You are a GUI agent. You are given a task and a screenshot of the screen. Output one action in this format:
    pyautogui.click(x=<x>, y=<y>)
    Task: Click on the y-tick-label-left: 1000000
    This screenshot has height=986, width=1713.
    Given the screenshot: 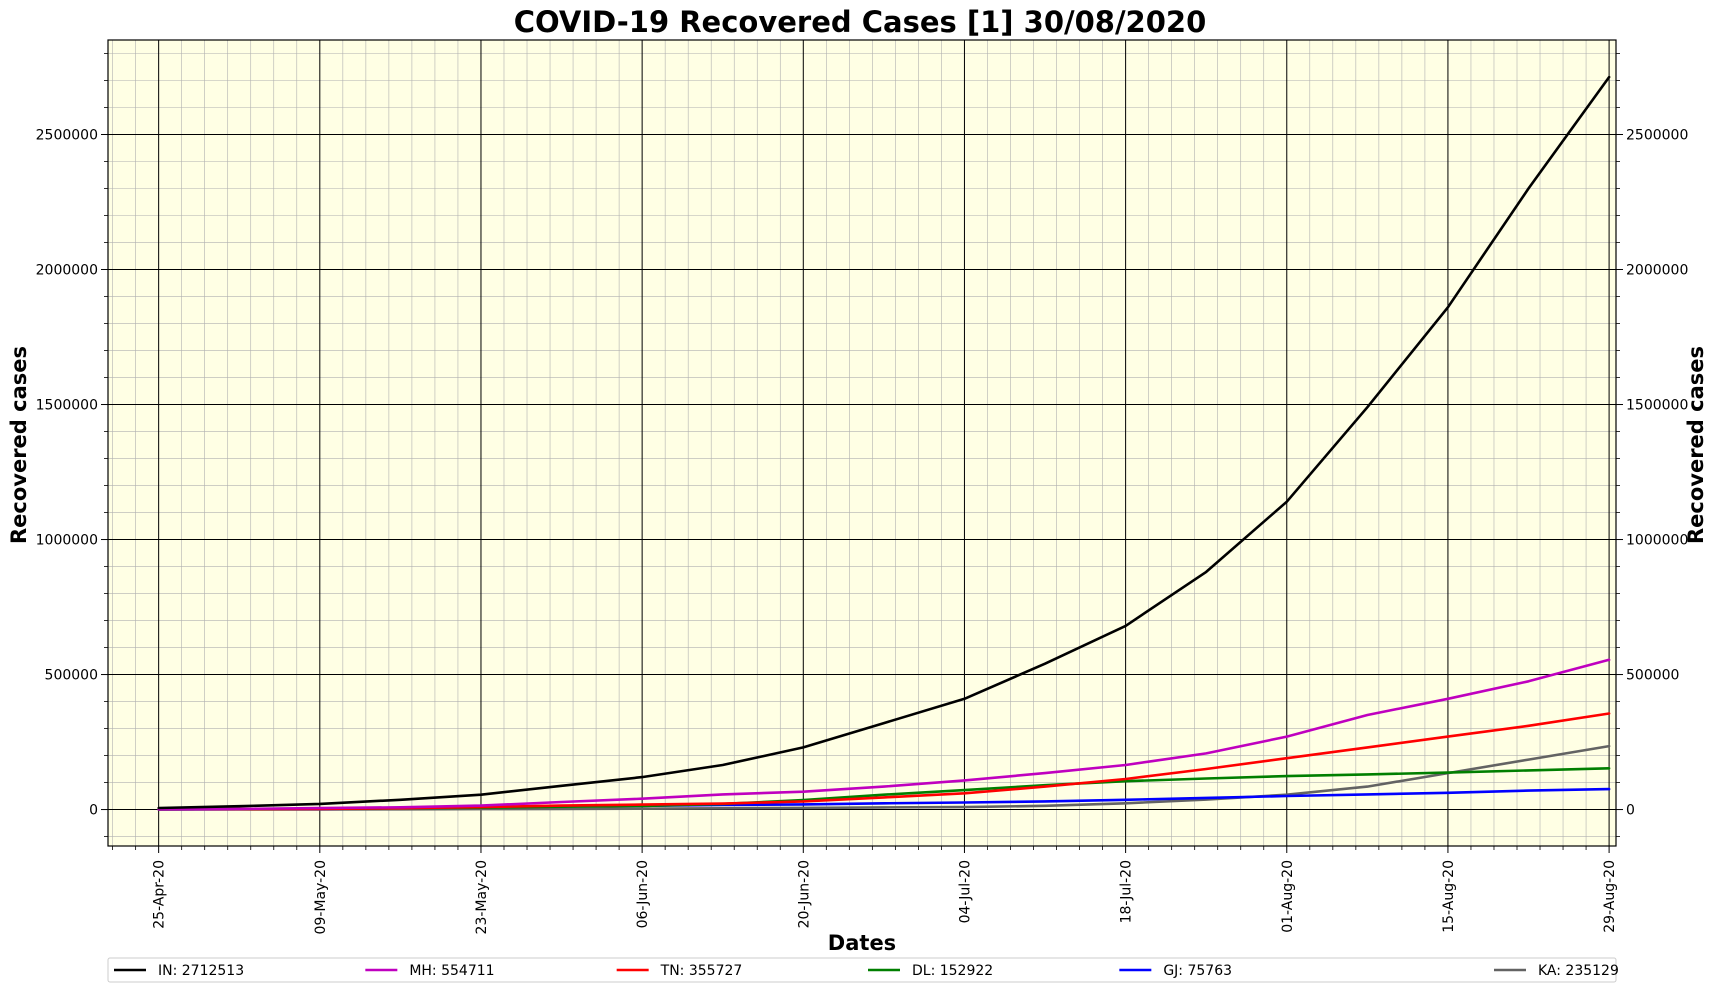 What is the action you would take?
    pyautogui.click(x=67, y=541)
    